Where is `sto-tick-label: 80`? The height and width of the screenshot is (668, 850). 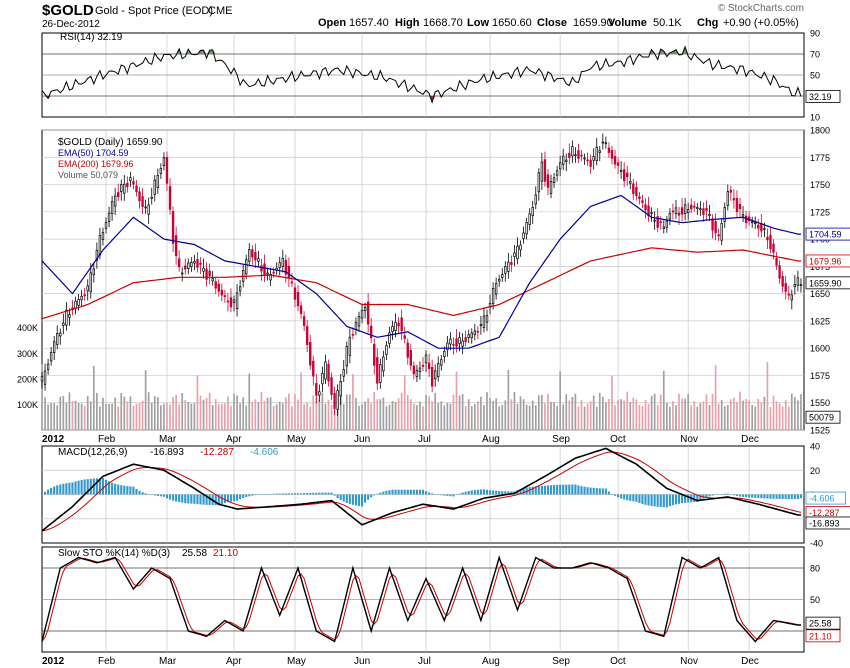
sto-tick-label: 80 is located at coordinates (815, 569).